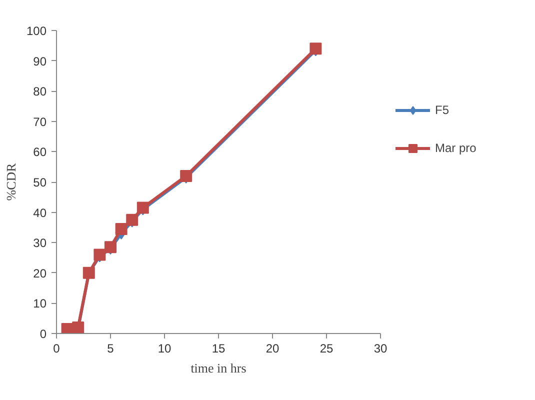 The width and height of the screenshot is (535, 400). I want to click on x-axis-title: time in hrs, so click(218, 368).